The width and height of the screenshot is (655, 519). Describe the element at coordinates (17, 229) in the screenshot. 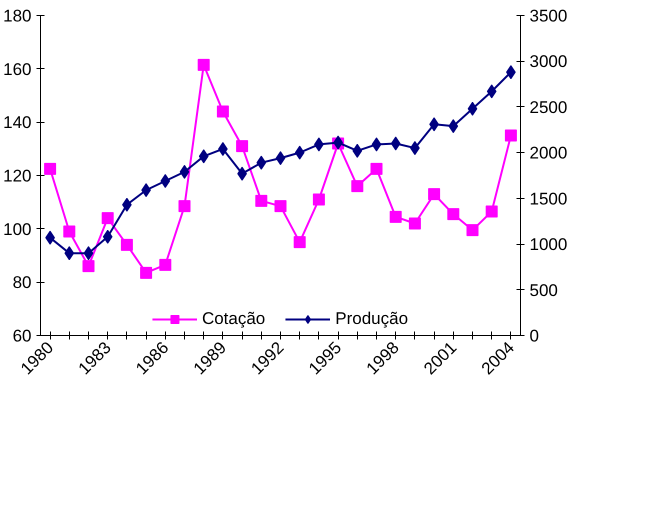

I see `y-tick-label: 100` at that location.